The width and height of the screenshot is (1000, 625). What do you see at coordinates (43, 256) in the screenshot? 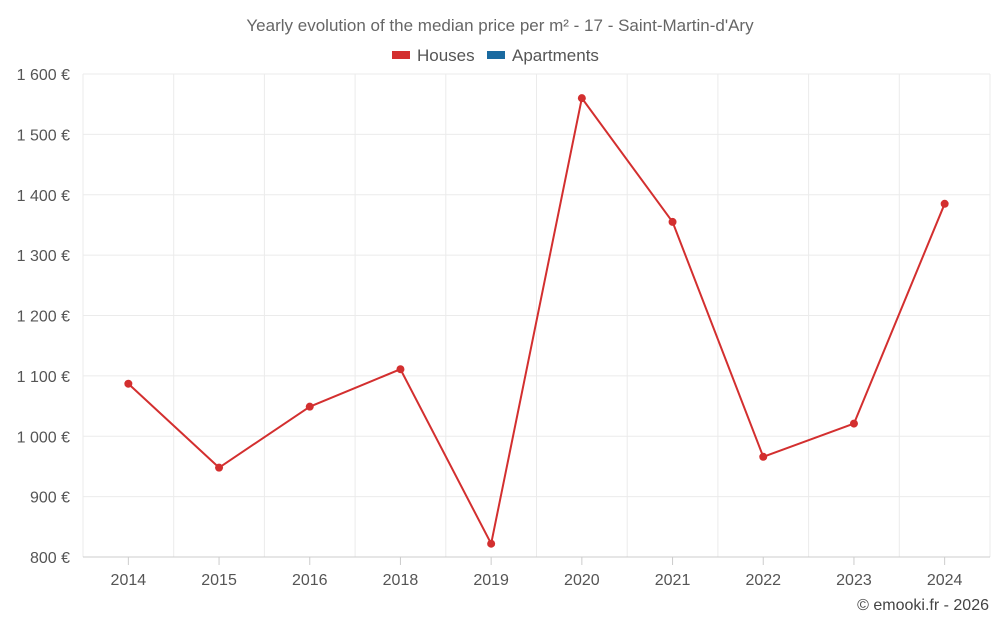
I see `y-tick-label: 1 300 €` at bounding box center [43, 256].